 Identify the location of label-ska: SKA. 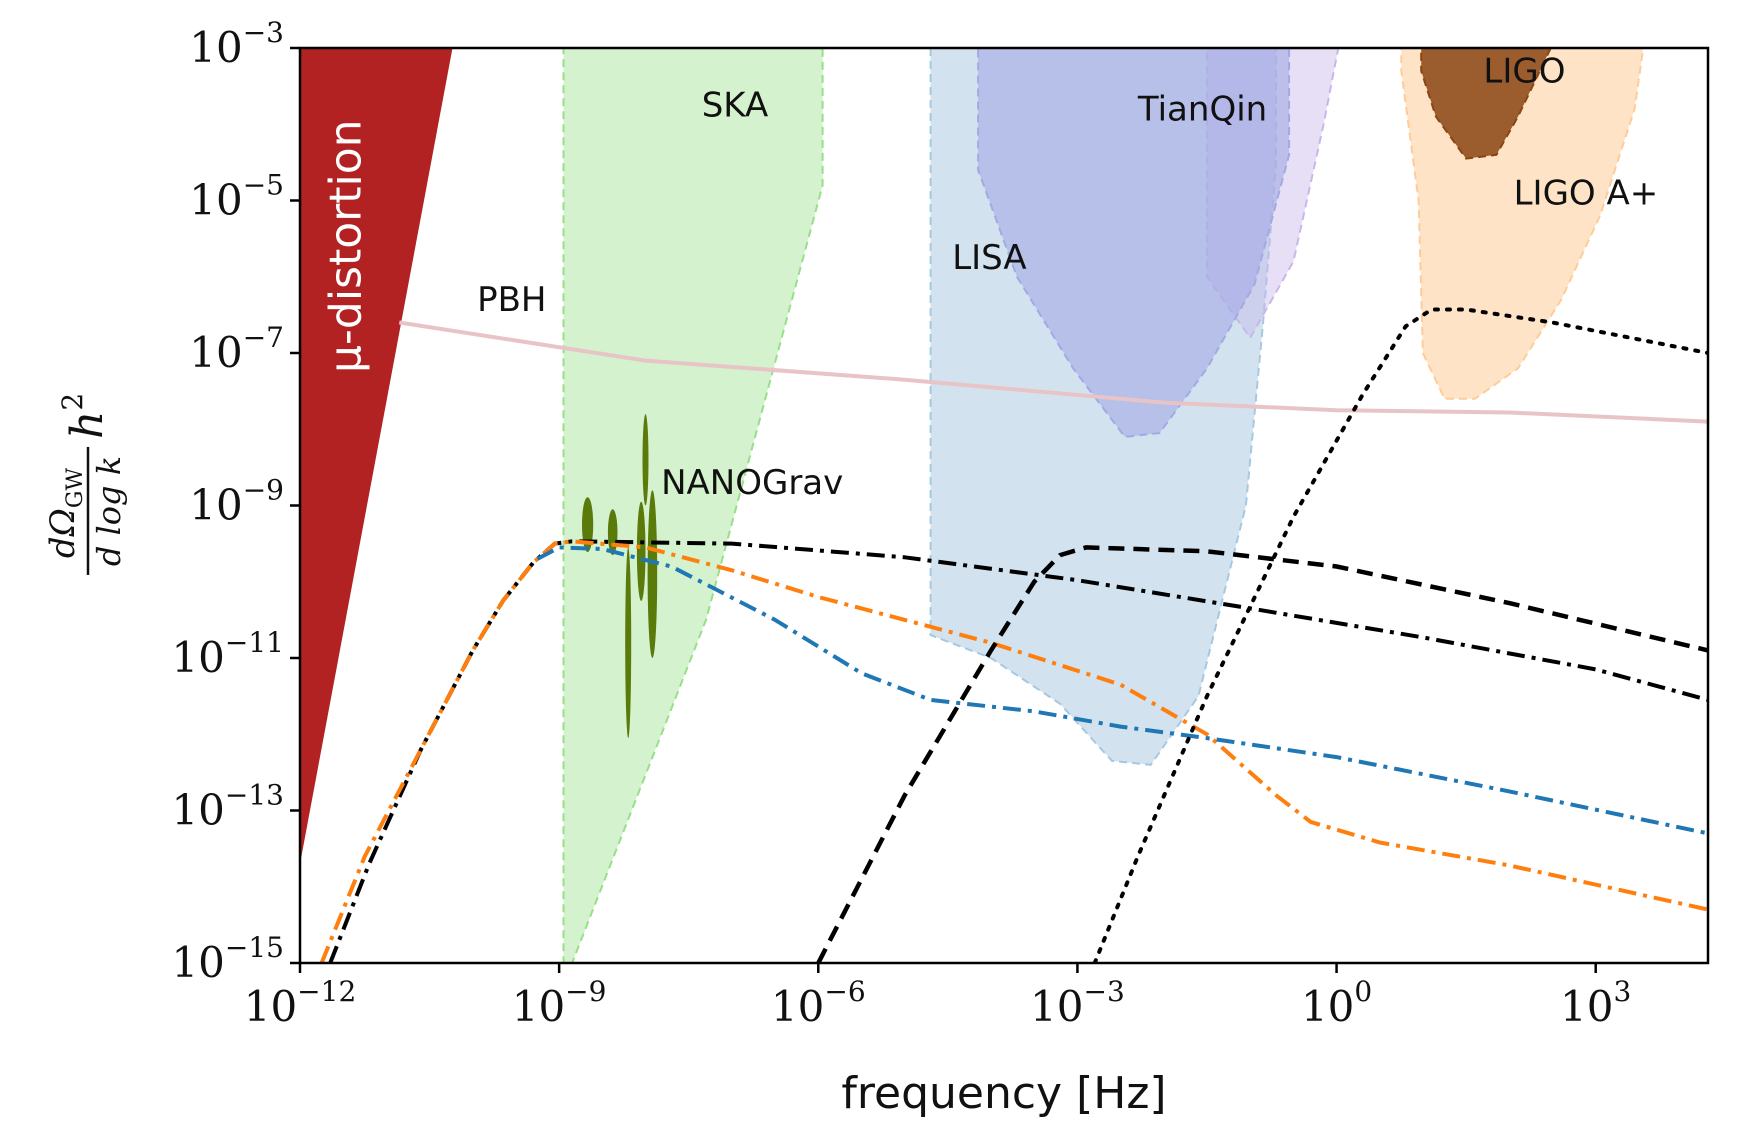
(735, 106).